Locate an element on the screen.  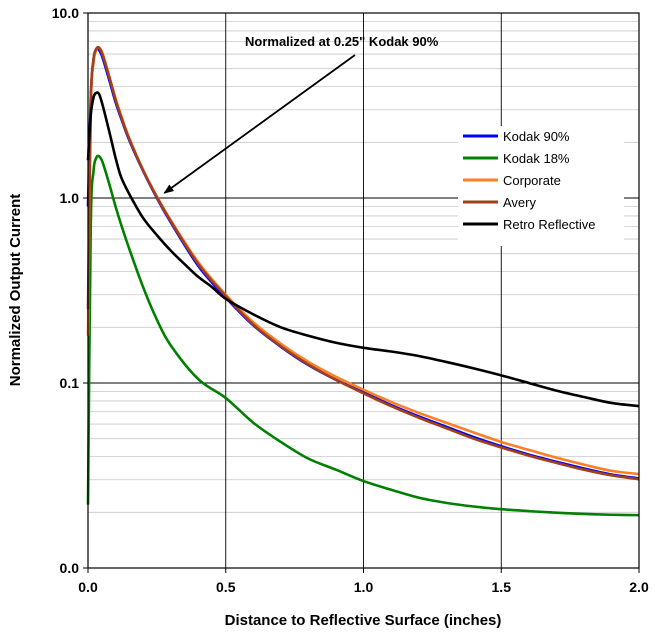
legend-label-avery: Avery is located at coordinates (519, 202).